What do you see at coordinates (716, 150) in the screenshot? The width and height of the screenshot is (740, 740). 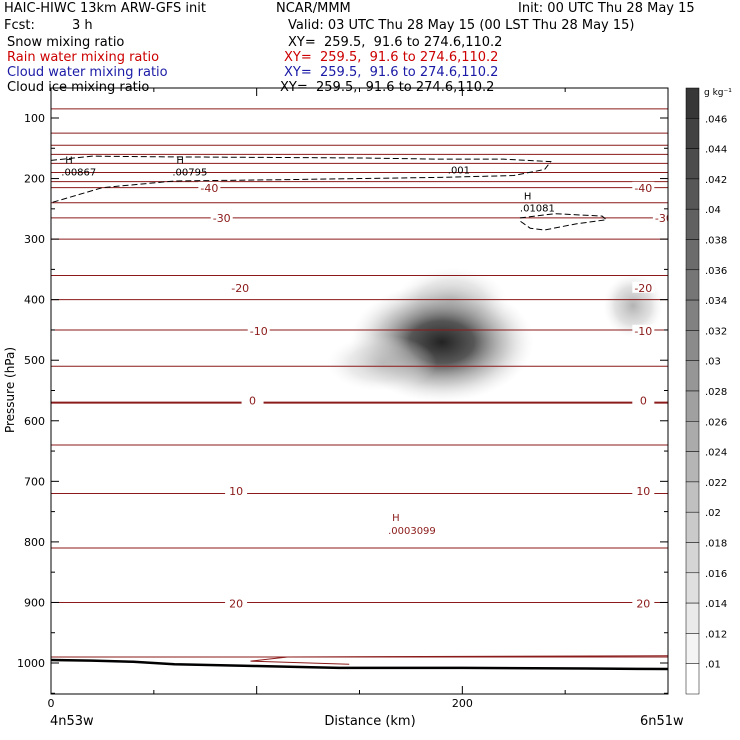 I see `colorbar-tick-label: .044` at bounding box center [716, 150].